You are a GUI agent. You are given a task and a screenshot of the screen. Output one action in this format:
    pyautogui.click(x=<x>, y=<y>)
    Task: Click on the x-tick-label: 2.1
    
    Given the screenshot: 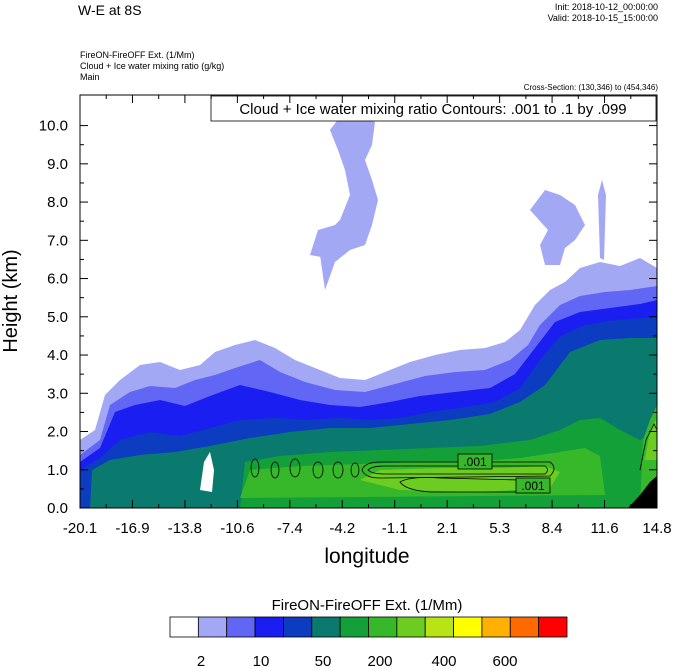 What is the action you would take?
    pyautogui.click(x=447, y=528)
    